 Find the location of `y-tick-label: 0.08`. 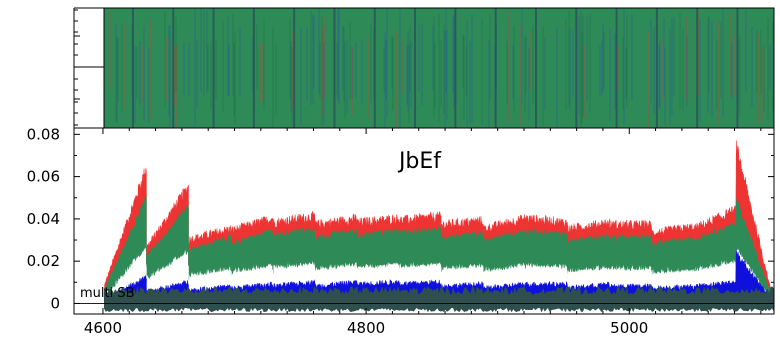

y-tick-label: 0.08 is located at coordinates (43, 134).